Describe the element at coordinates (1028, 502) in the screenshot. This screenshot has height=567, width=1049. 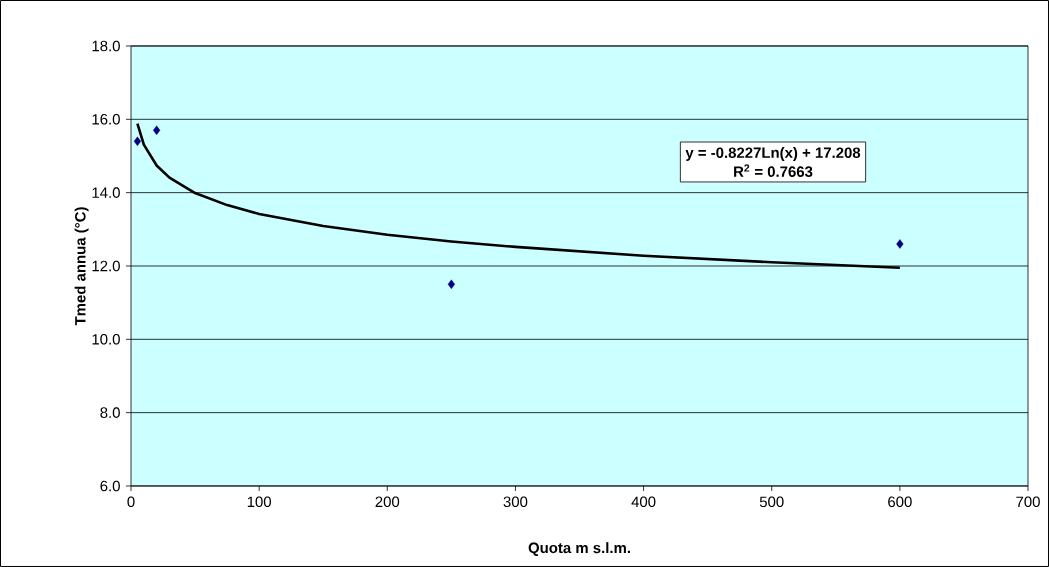
I see `x-tick-label: 700` at that location.